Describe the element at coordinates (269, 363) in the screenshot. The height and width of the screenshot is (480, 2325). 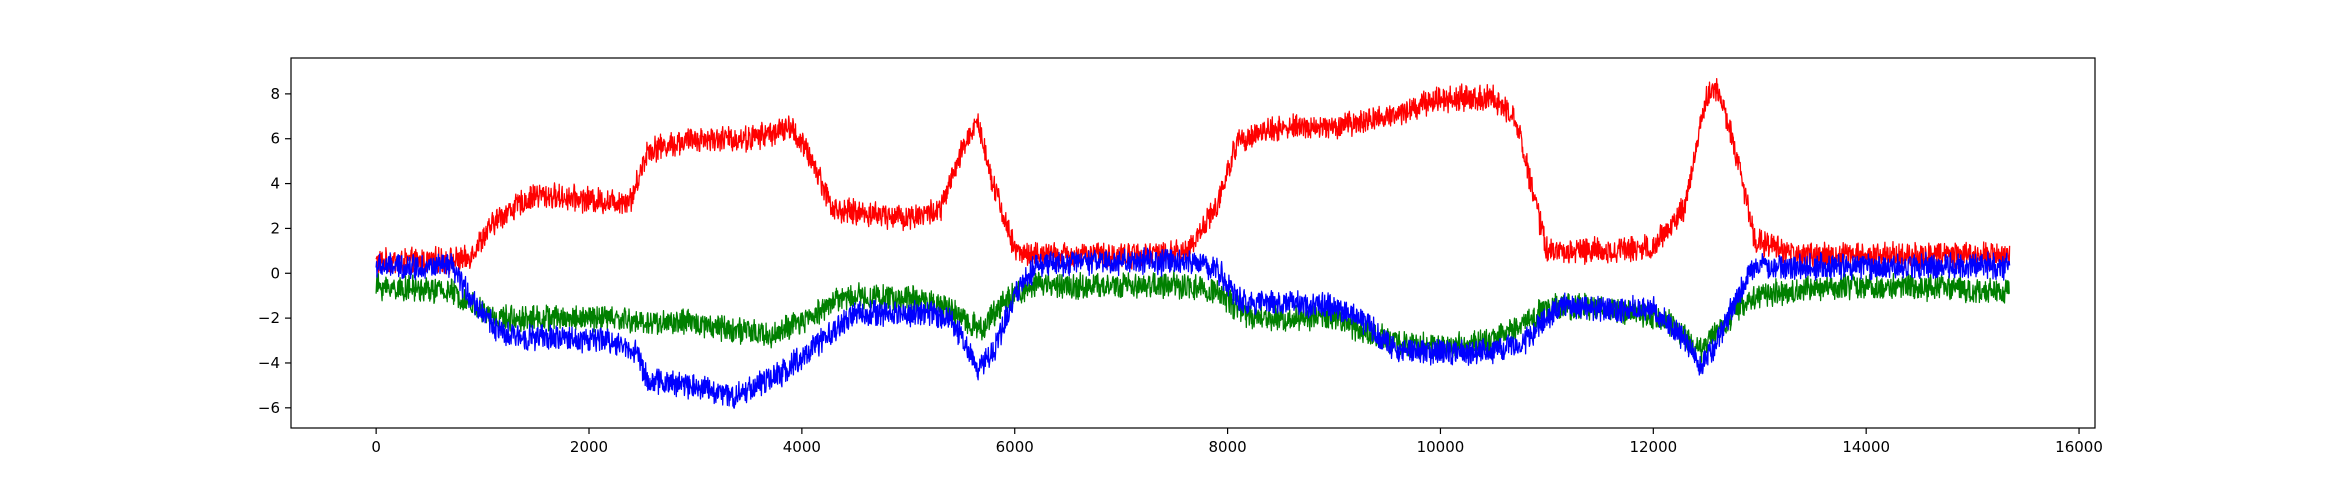
I see `y-tick-label: −4` at that location.